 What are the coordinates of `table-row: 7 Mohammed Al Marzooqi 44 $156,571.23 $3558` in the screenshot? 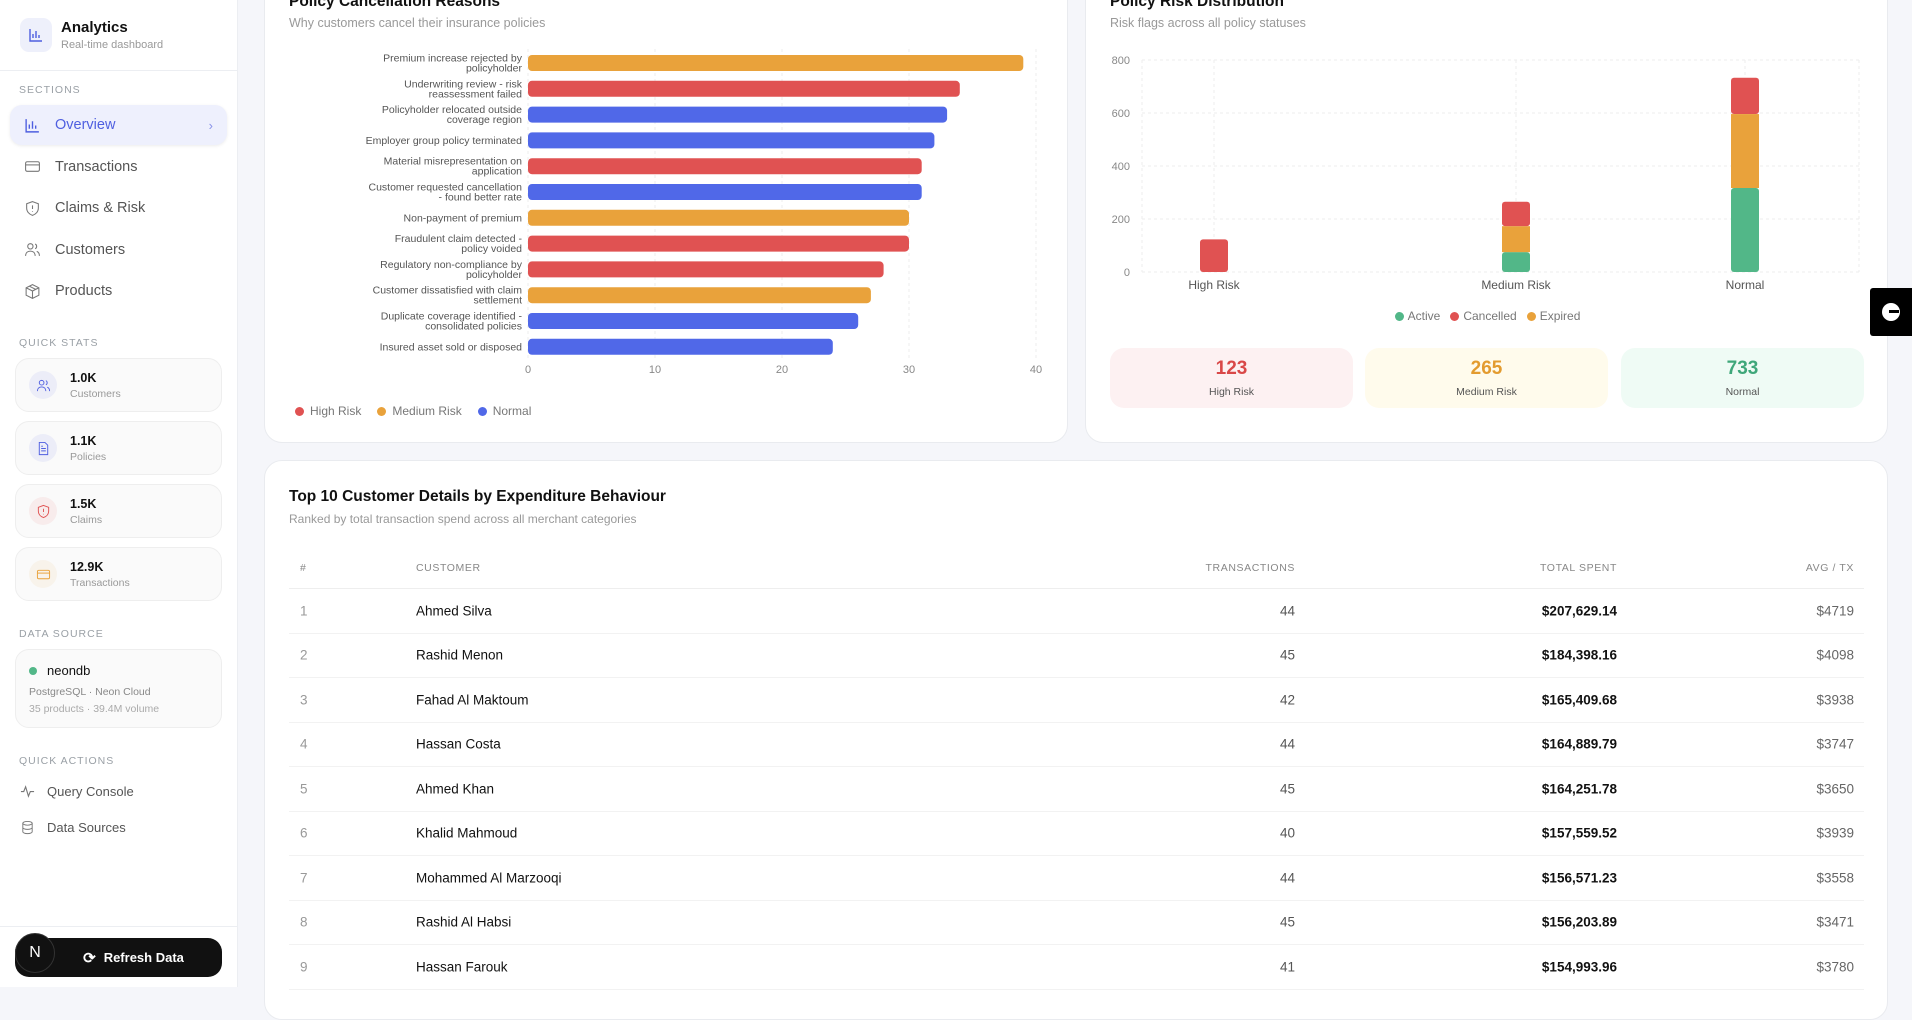 It's located at (1076, 878).